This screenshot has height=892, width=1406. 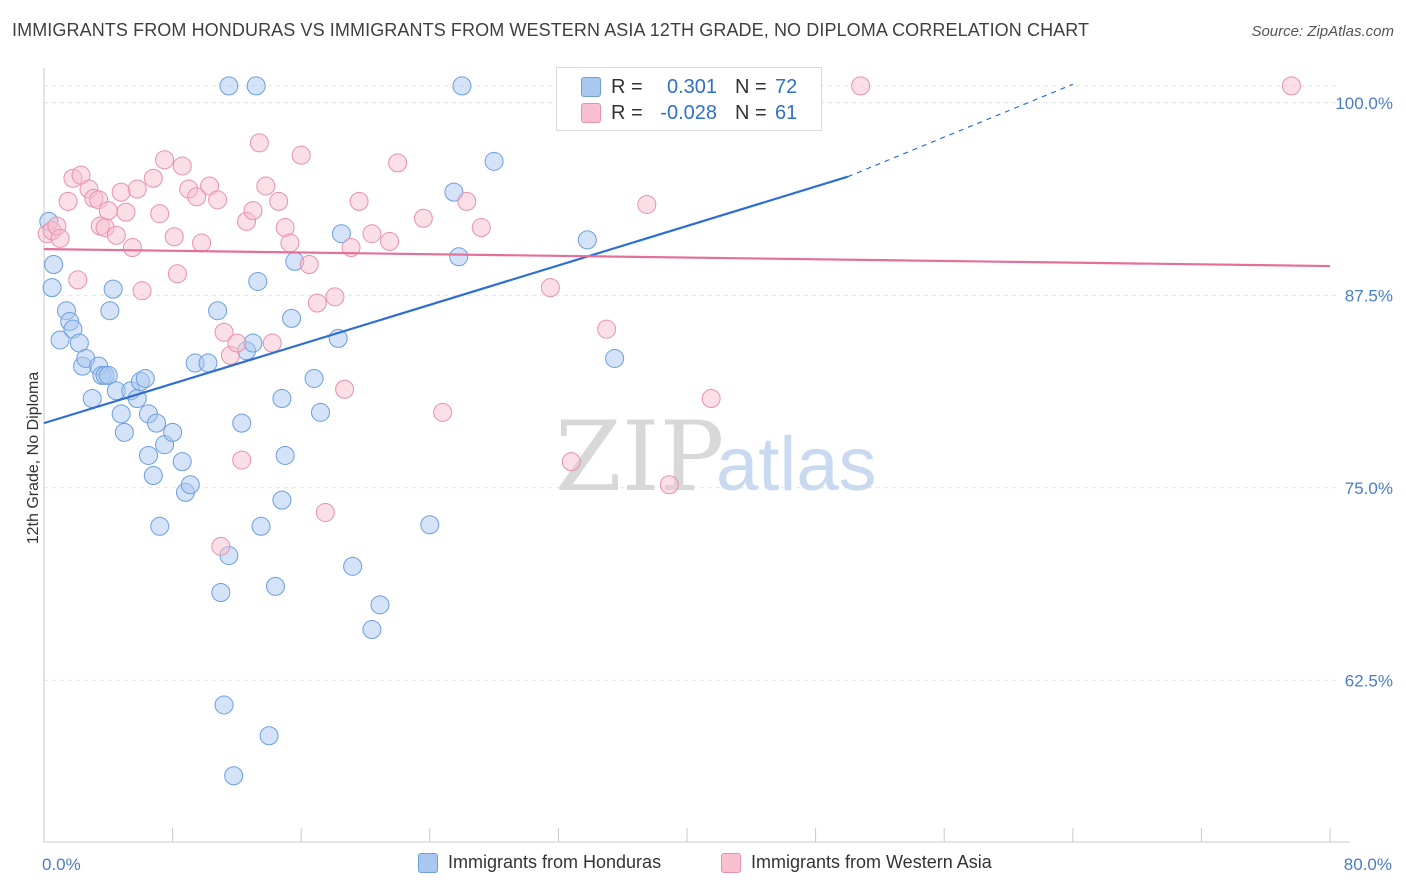 What do you see at coordinates (871, 862) in the screenshot?
I see `legend-label-western-asia: Immigrants from Western Asia` at bounding box center [871, 862].